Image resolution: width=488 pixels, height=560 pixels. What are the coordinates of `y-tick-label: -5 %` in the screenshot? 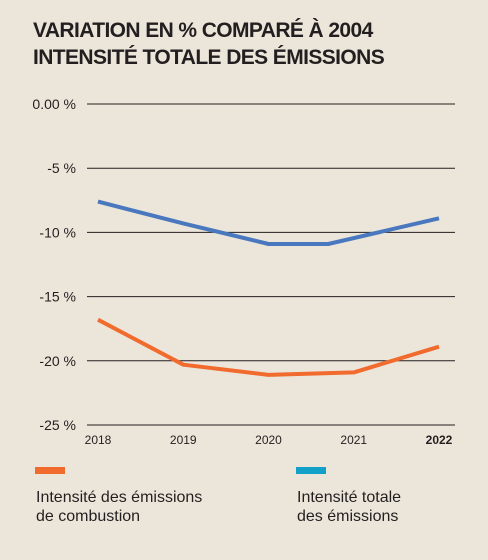 It's located at (61, 168).